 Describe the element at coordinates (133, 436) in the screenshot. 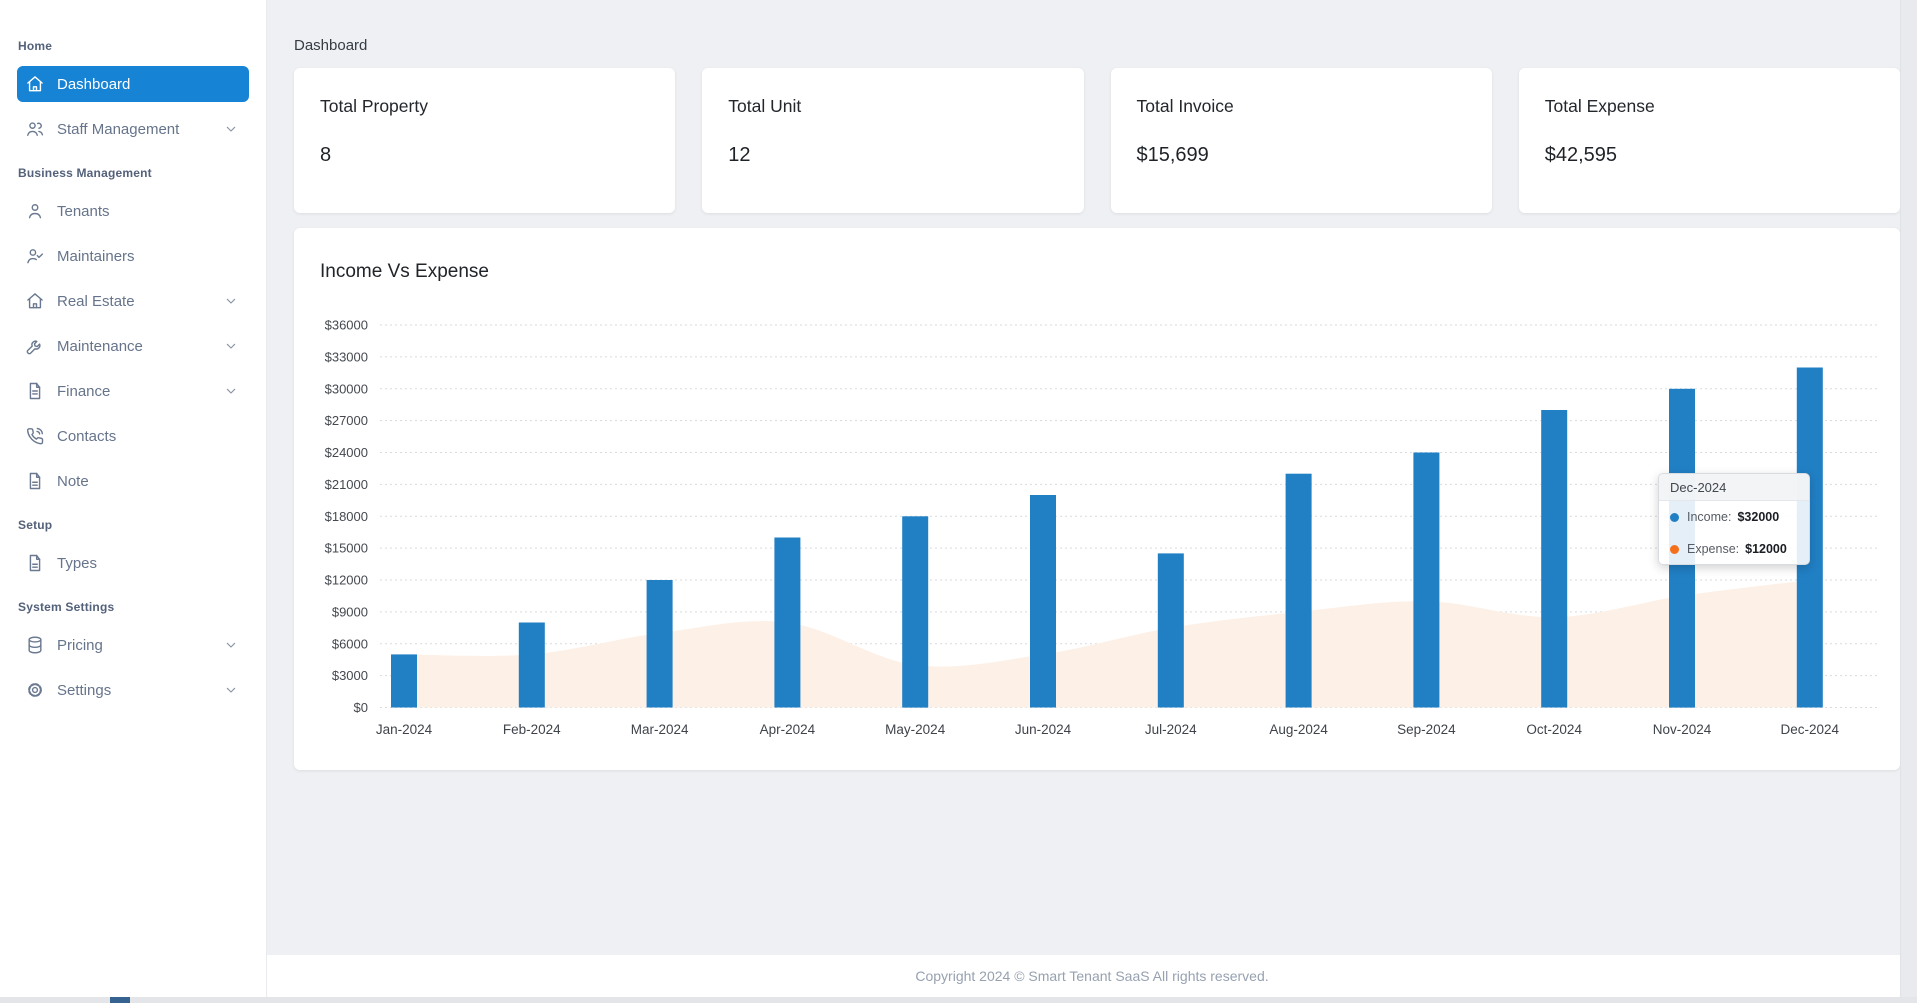

I see `sidebar-item-contacts: Contacts` at that location.